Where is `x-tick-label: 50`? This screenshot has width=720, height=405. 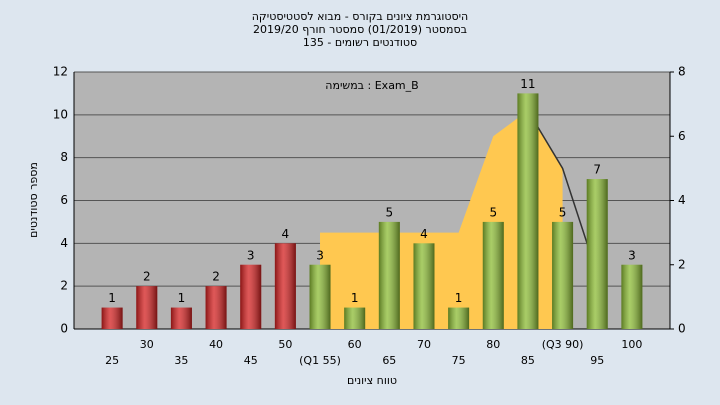 x-tick-label: 50 is located at coordinates (285, 344).